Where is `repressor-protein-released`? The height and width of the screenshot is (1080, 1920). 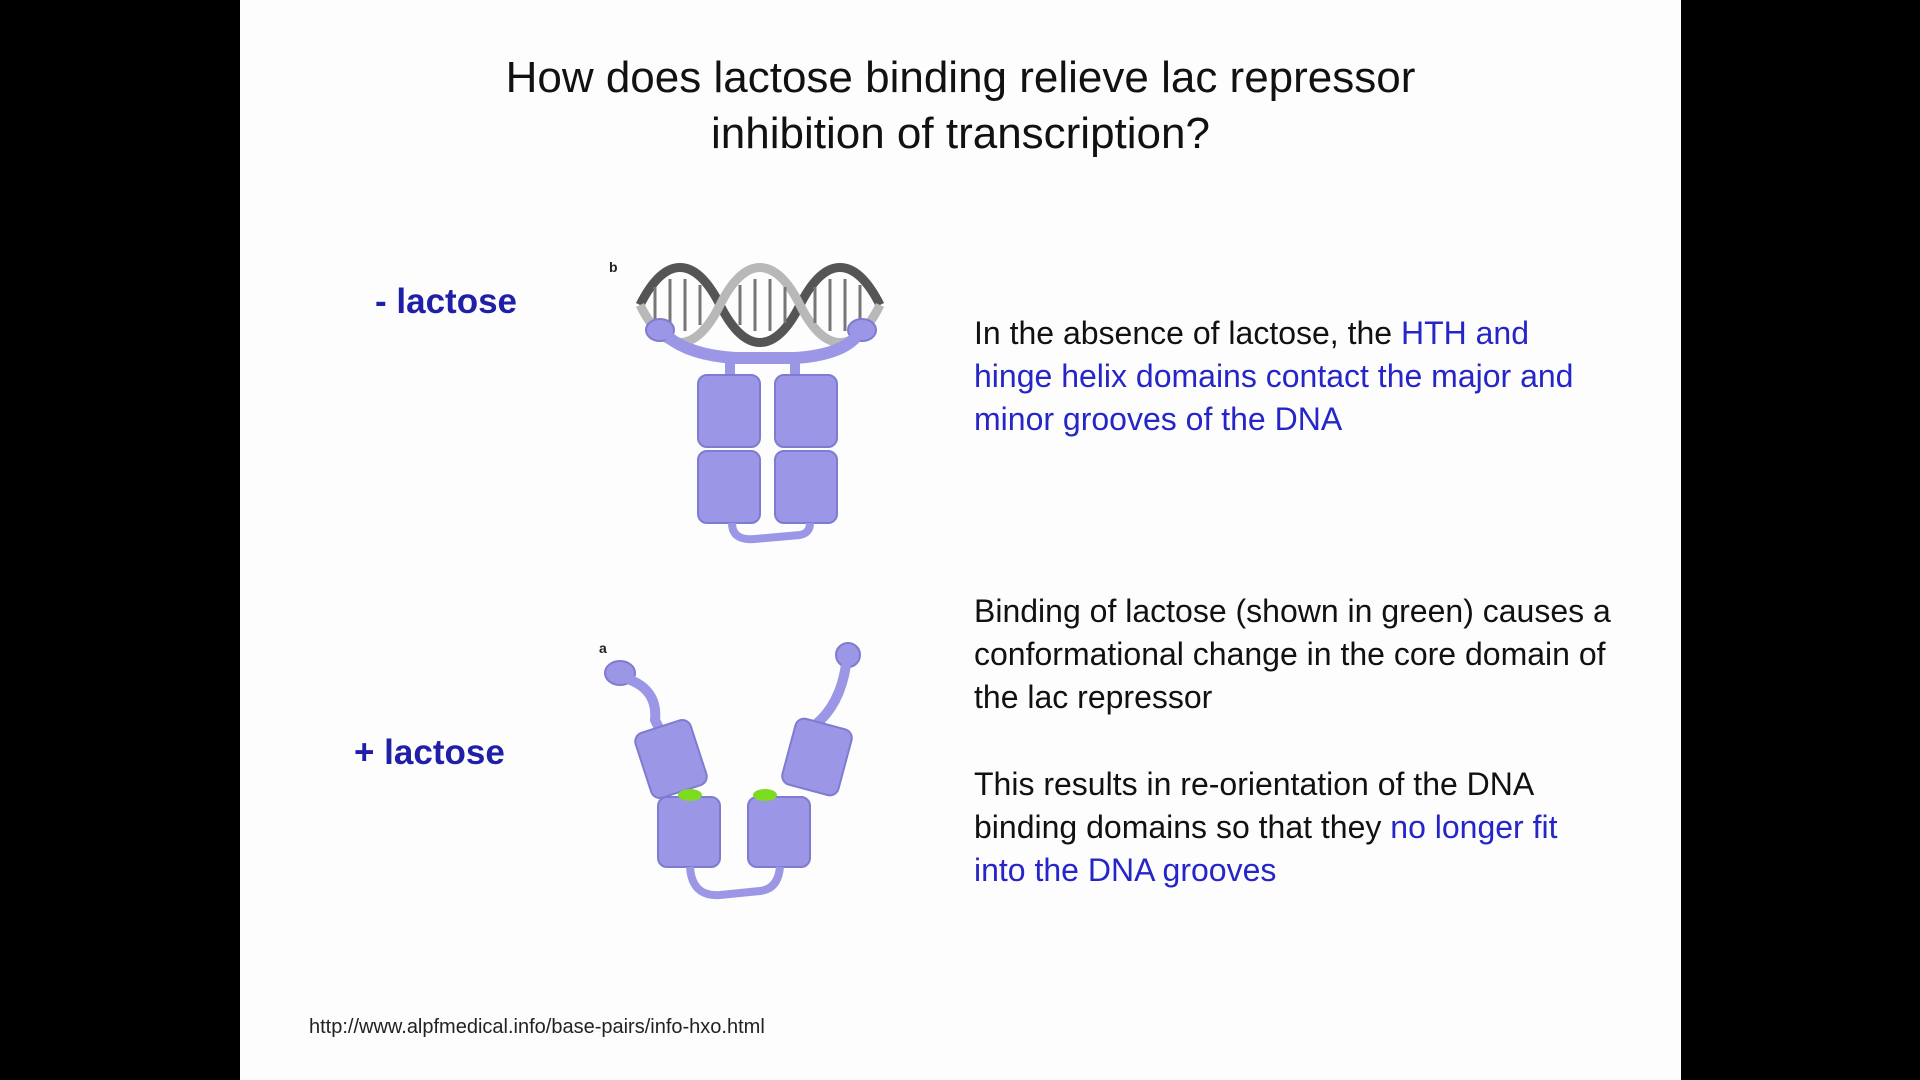
repressor-protein-released is located at coordinates (732, 771).